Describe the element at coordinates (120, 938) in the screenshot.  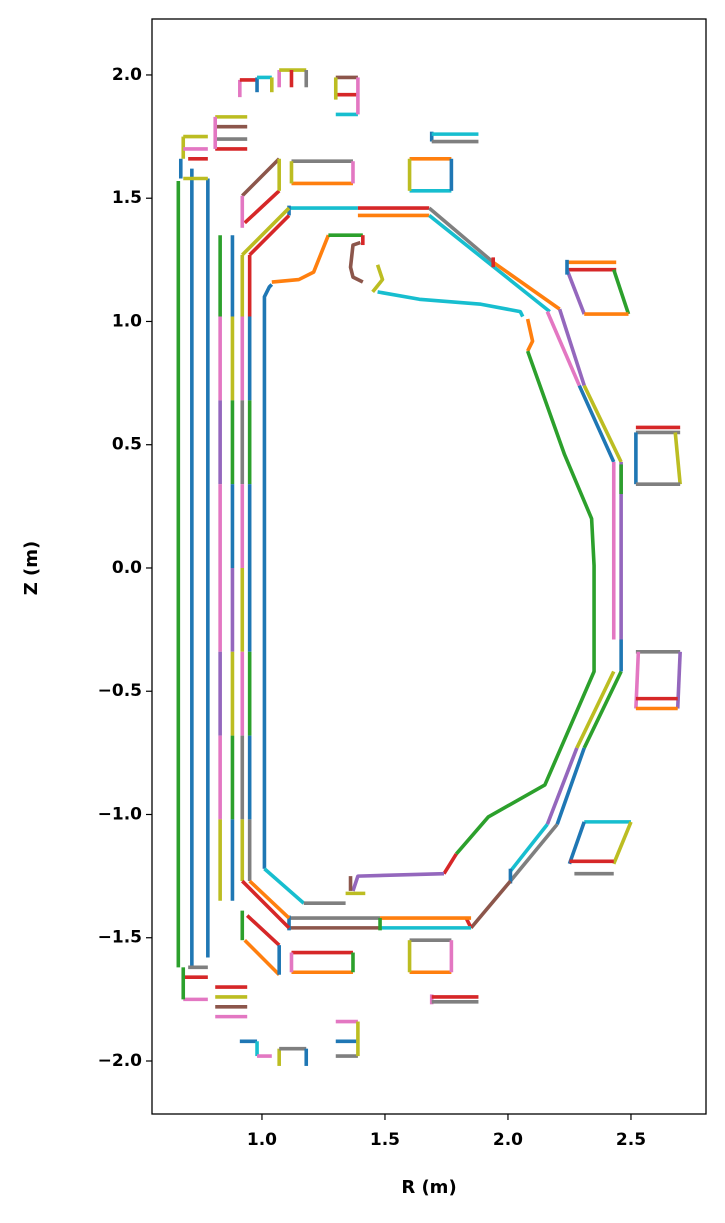
I see `y-tick-label: −1.5` at that location.